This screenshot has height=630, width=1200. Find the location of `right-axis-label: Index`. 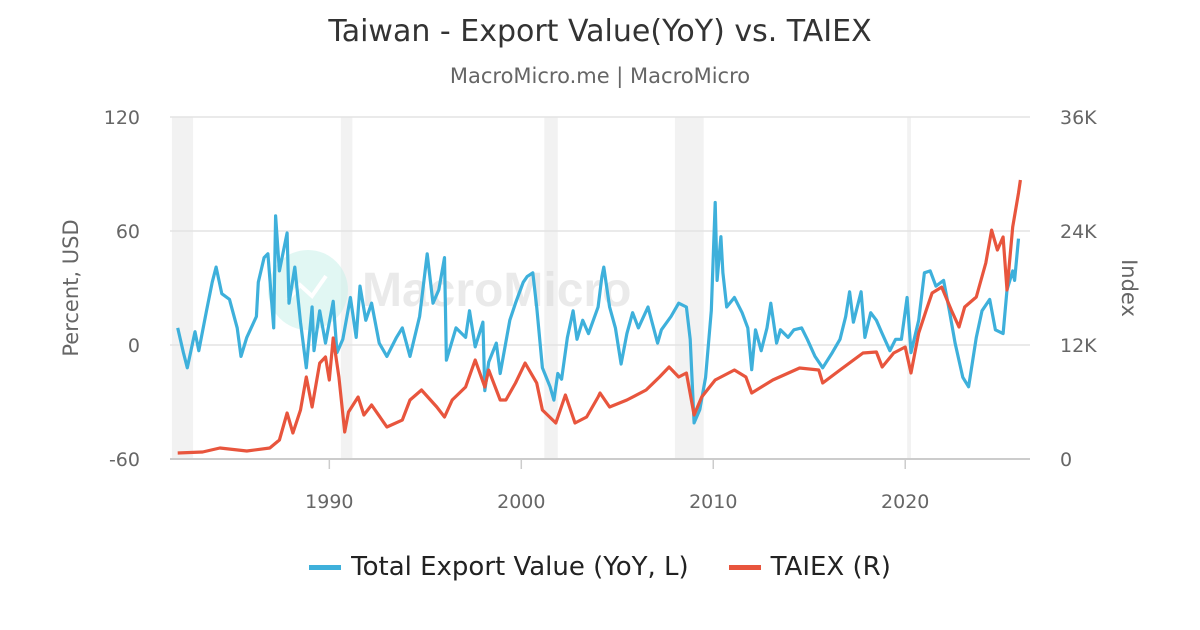

right-axis-label: Index is located at coordinates (1129, 288).